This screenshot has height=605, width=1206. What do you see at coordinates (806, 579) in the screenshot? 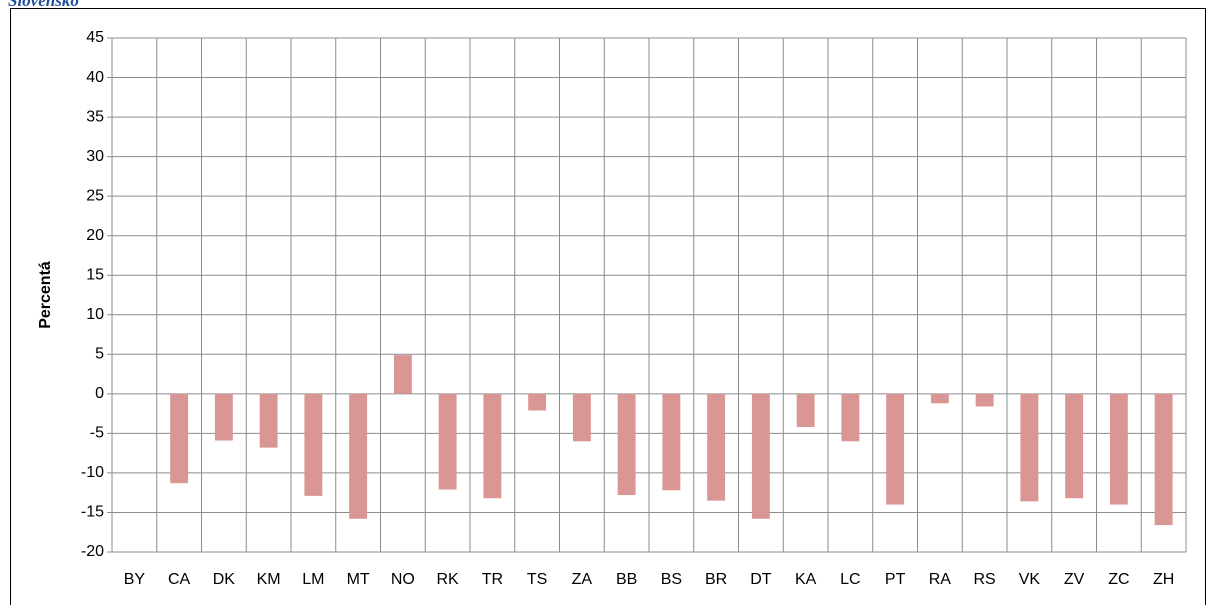
I see `x-tick-label: KA` at bounding box center [806, 579].